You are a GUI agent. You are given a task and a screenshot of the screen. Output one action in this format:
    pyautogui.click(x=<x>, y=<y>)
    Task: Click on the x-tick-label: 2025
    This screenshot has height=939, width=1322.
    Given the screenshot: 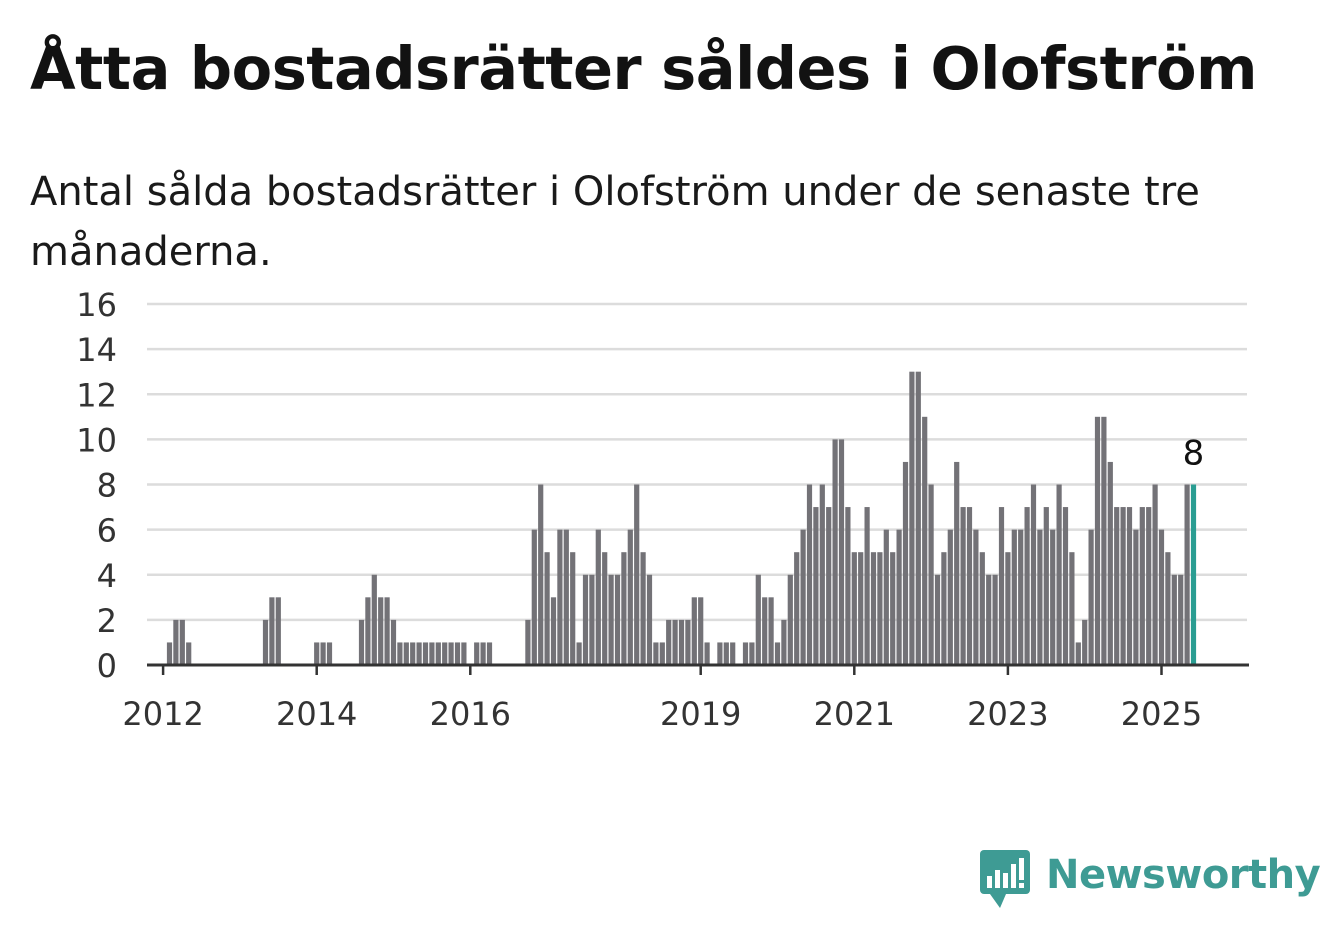 What is the action you would take?
    pyautogui.click(x=1161, y=714)
    